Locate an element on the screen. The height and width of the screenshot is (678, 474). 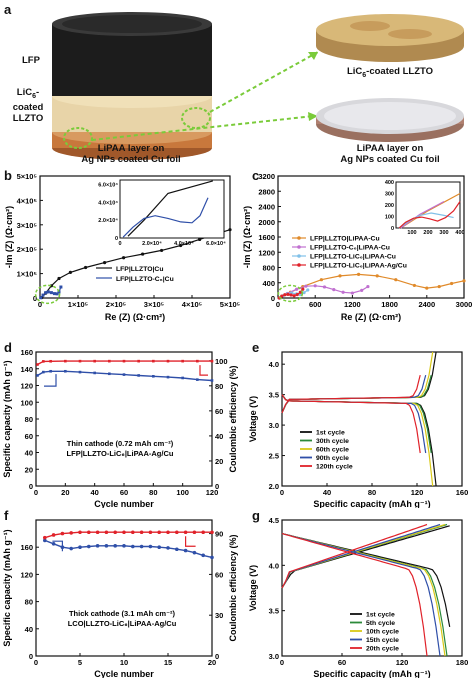
chart-c-inset-xtick: 200 is located at coordinates (427, 233).